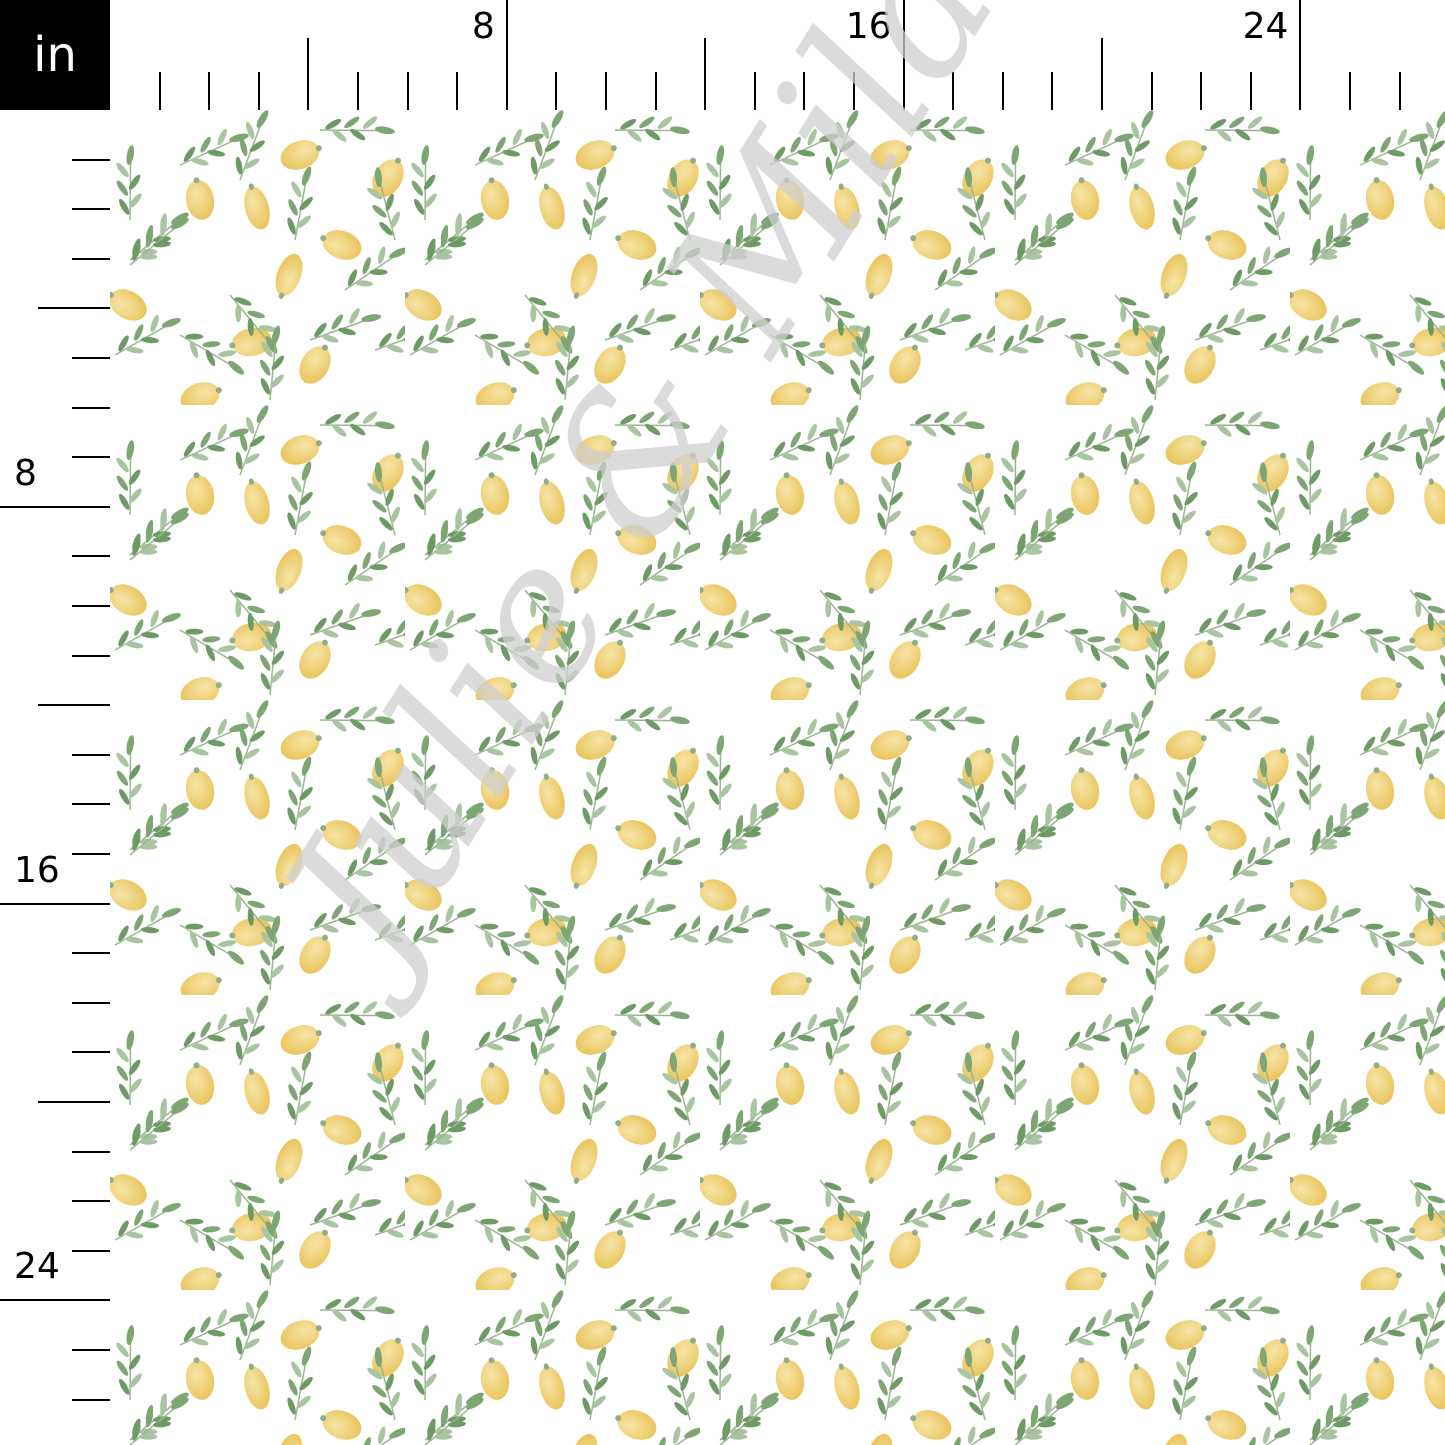 The image size is (1445, 1445). Describe the element at coordinates (55, 777) in the screenshot. I see `left-ruler: 8 16 24` at that location.